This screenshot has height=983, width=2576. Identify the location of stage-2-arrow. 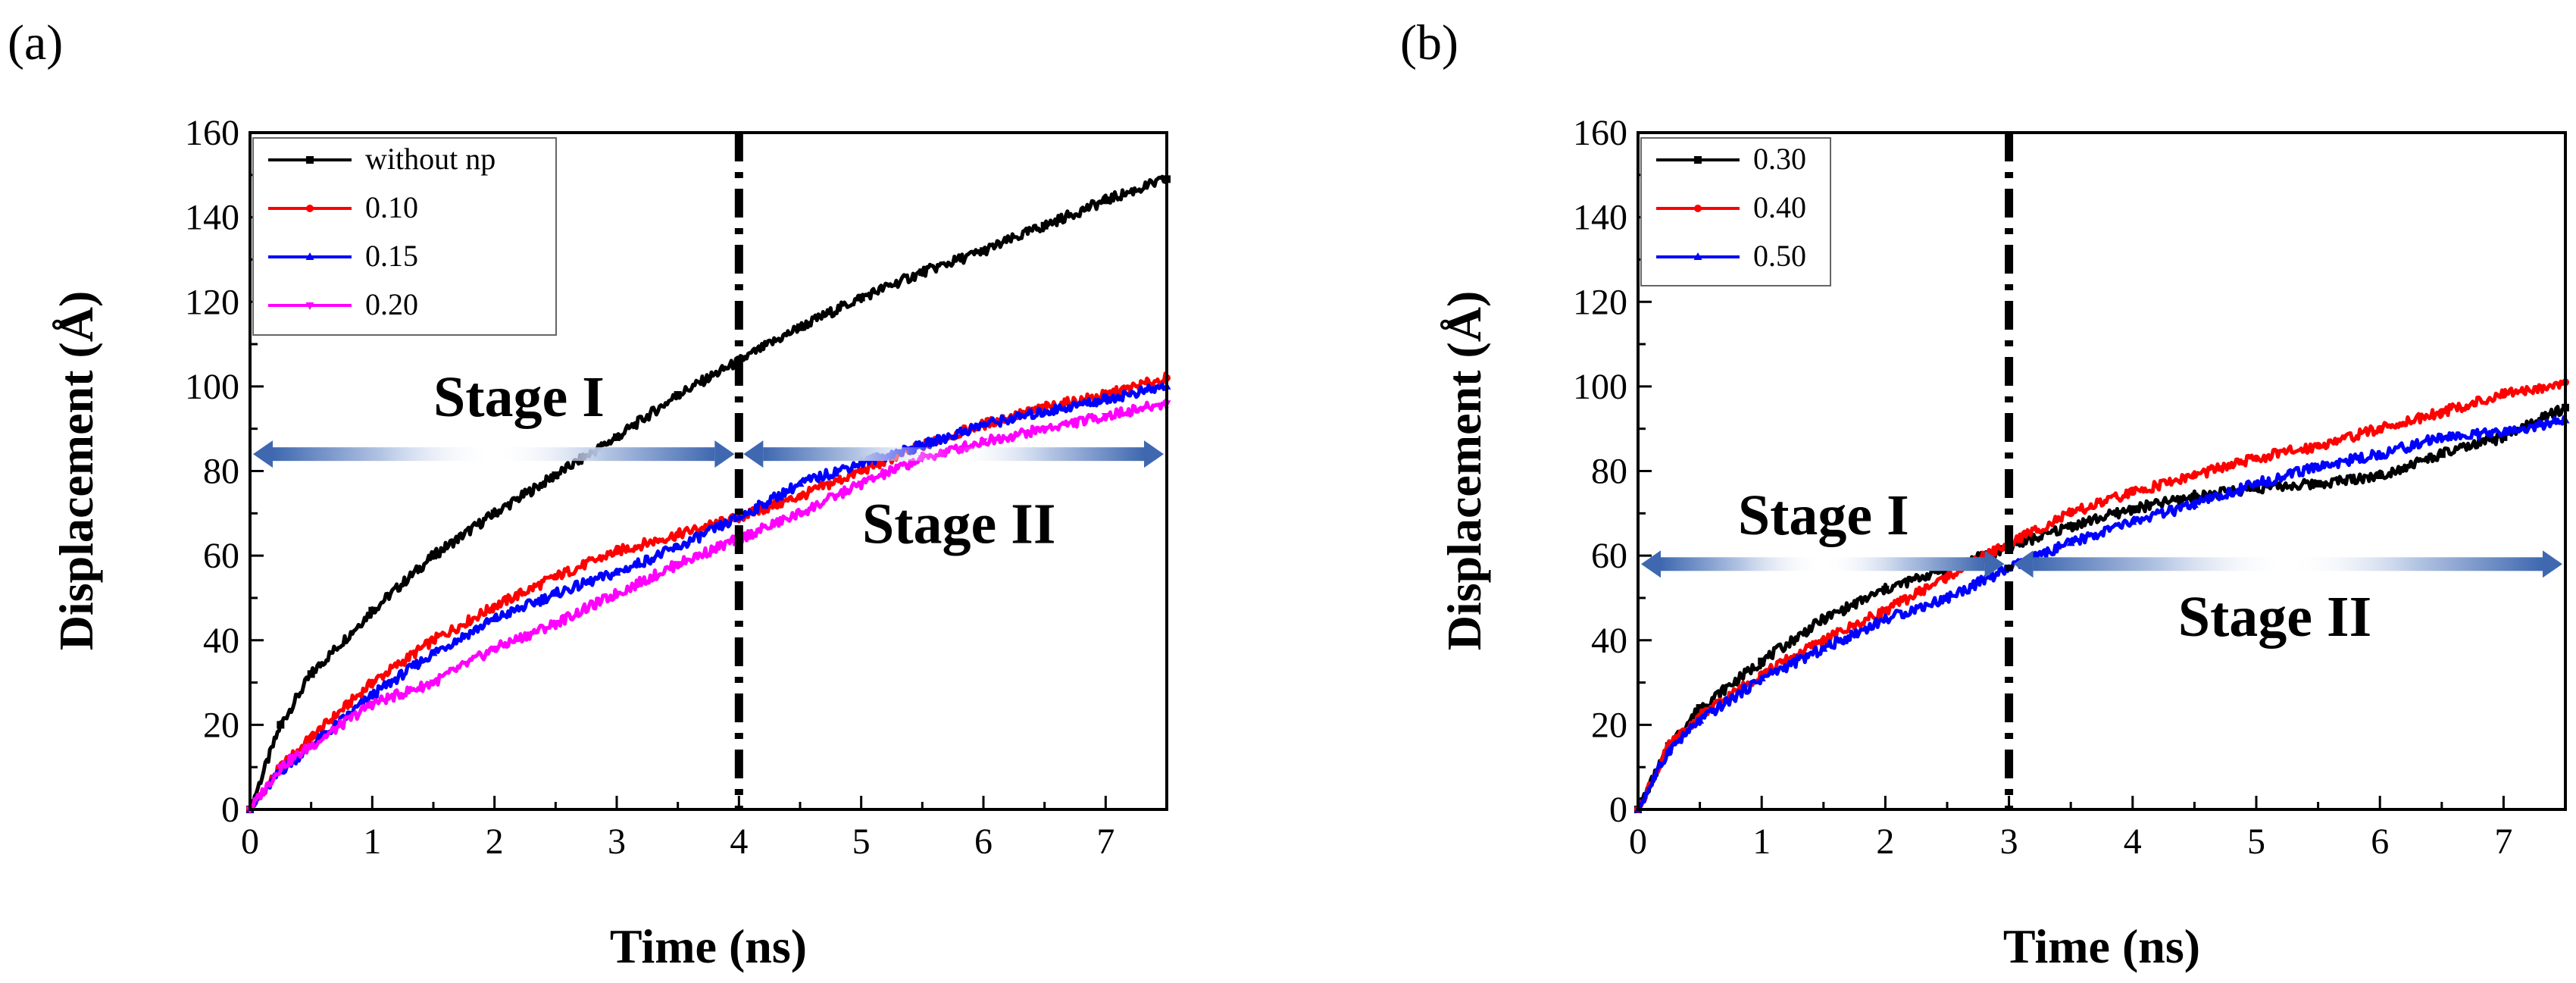
(954, 454).